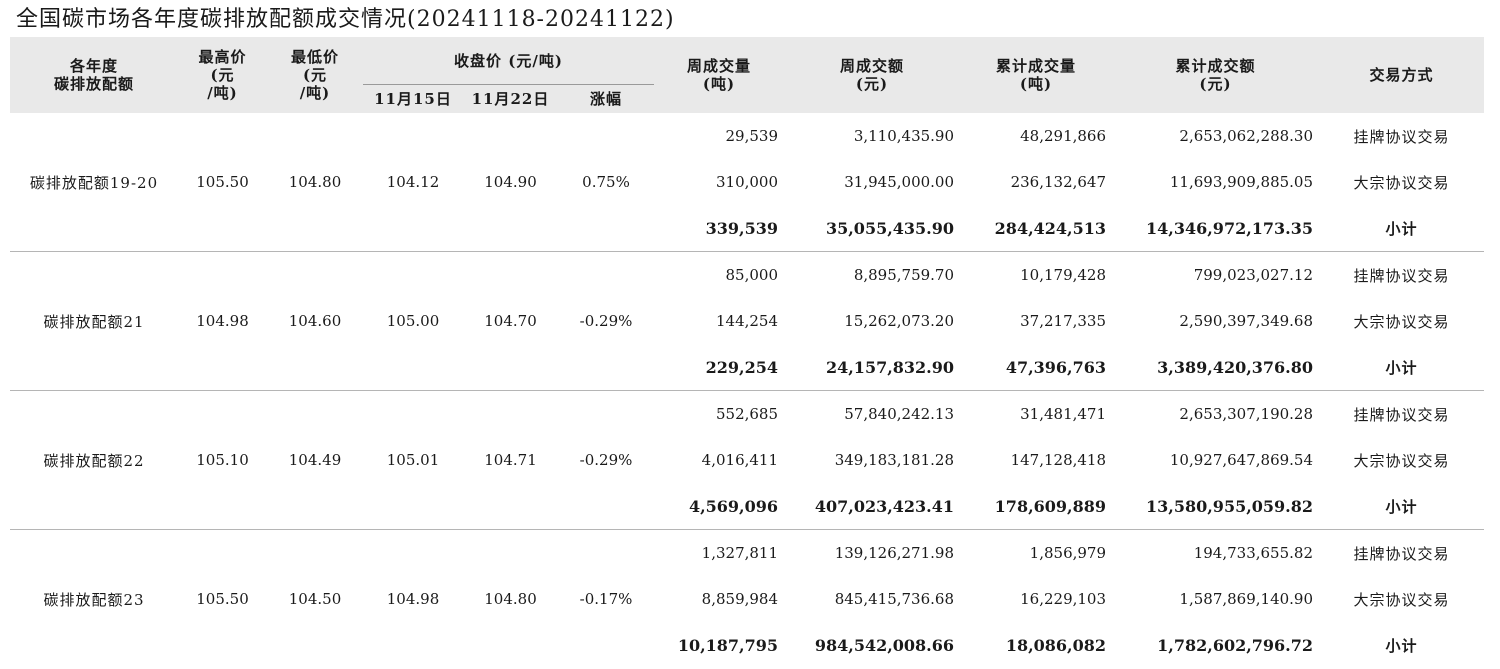 The width and height of the screenshot is (1500, 669). Describe the element at coordinates (899, 182) in the screenshot. I see `week-amount: 31,945,000.00` at that location.